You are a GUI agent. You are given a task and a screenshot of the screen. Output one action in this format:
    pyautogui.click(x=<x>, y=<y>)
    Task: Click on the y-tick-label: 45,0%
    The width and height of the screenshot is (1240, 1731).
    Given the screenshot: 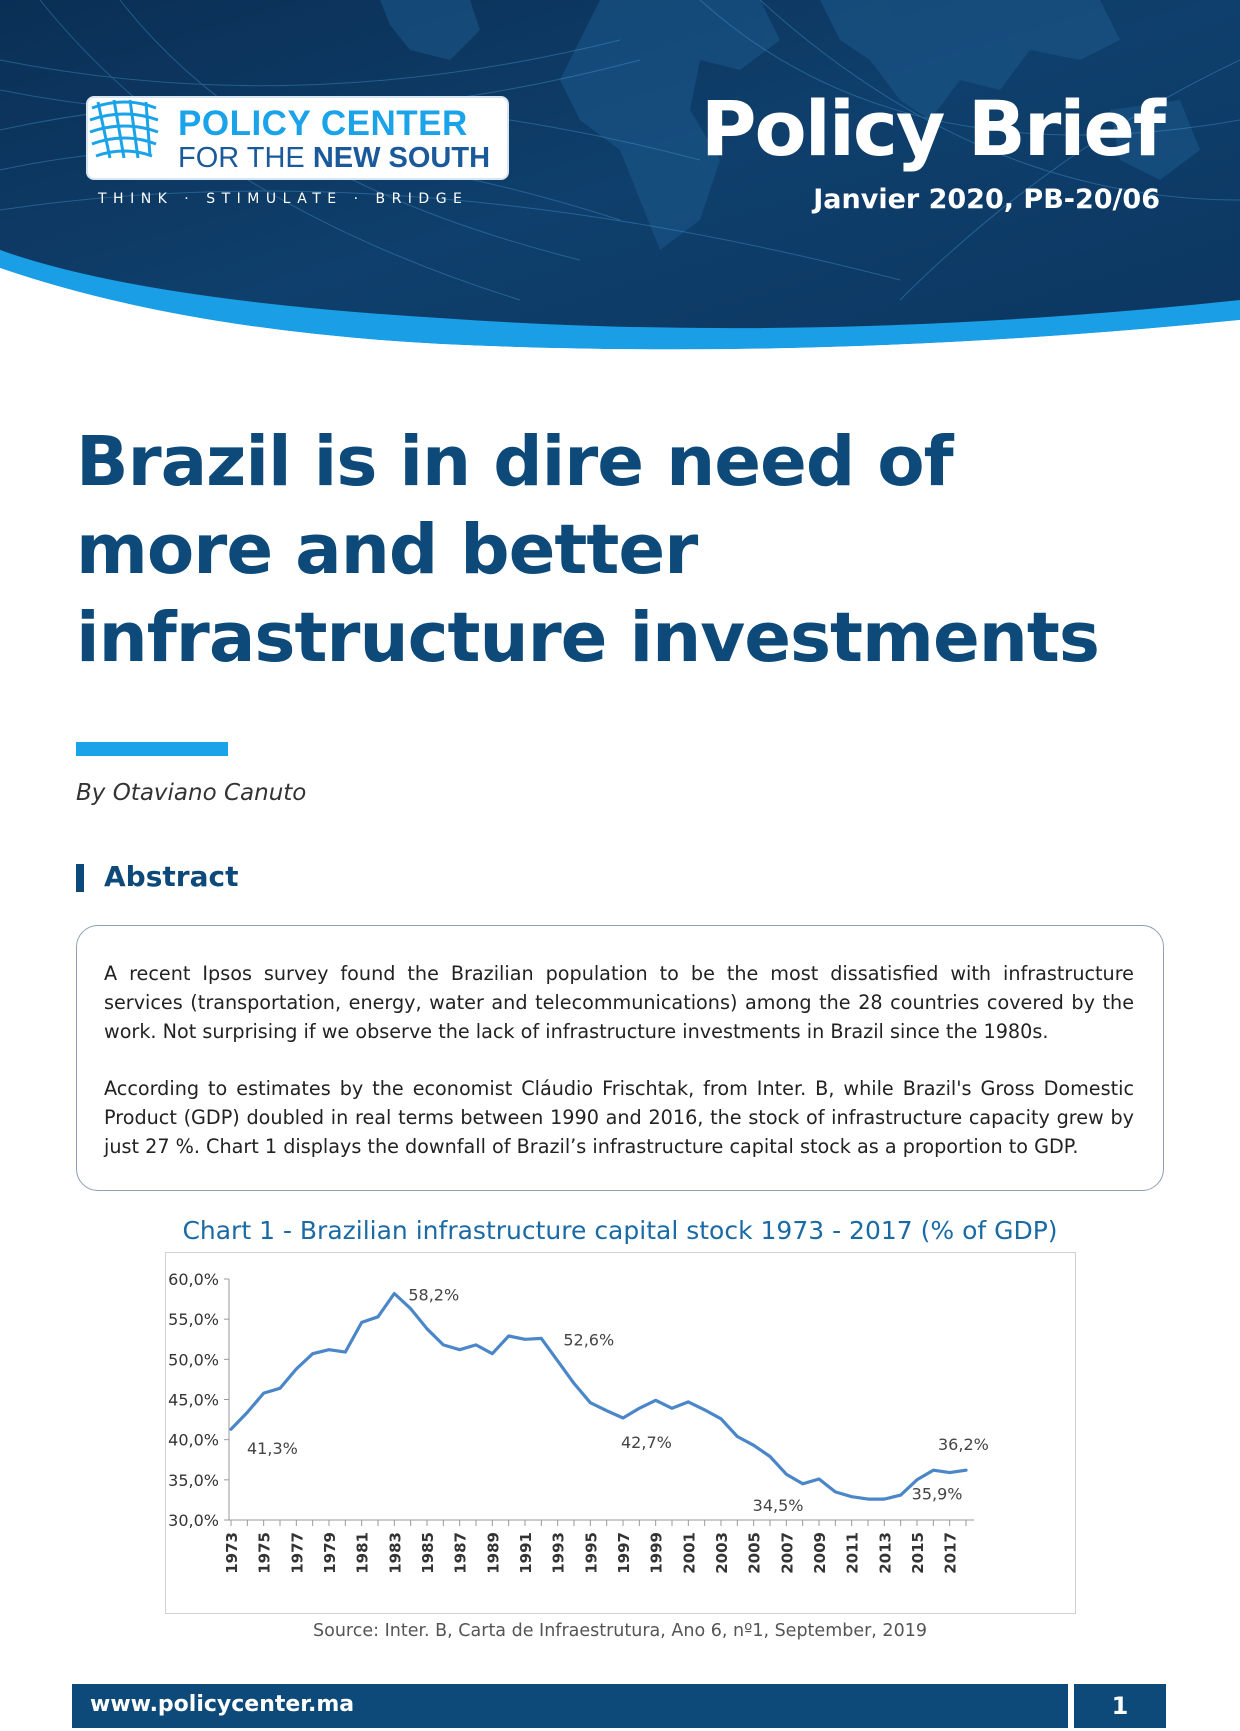 What is the action you would take?
    pyautogui.click(x=193, y=1400)
    